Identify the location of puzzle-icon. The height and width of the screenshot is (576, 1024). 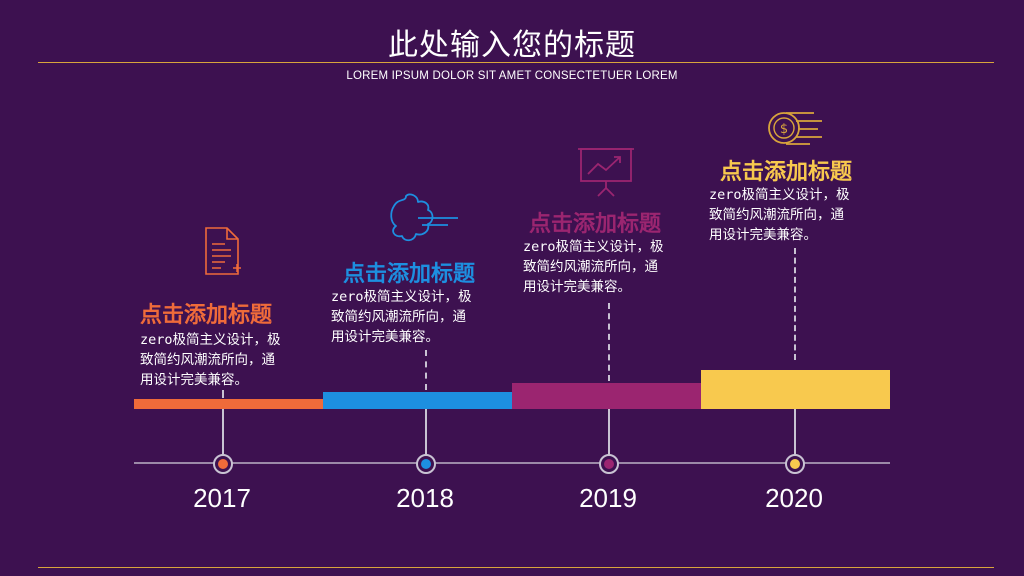
(424, 218).